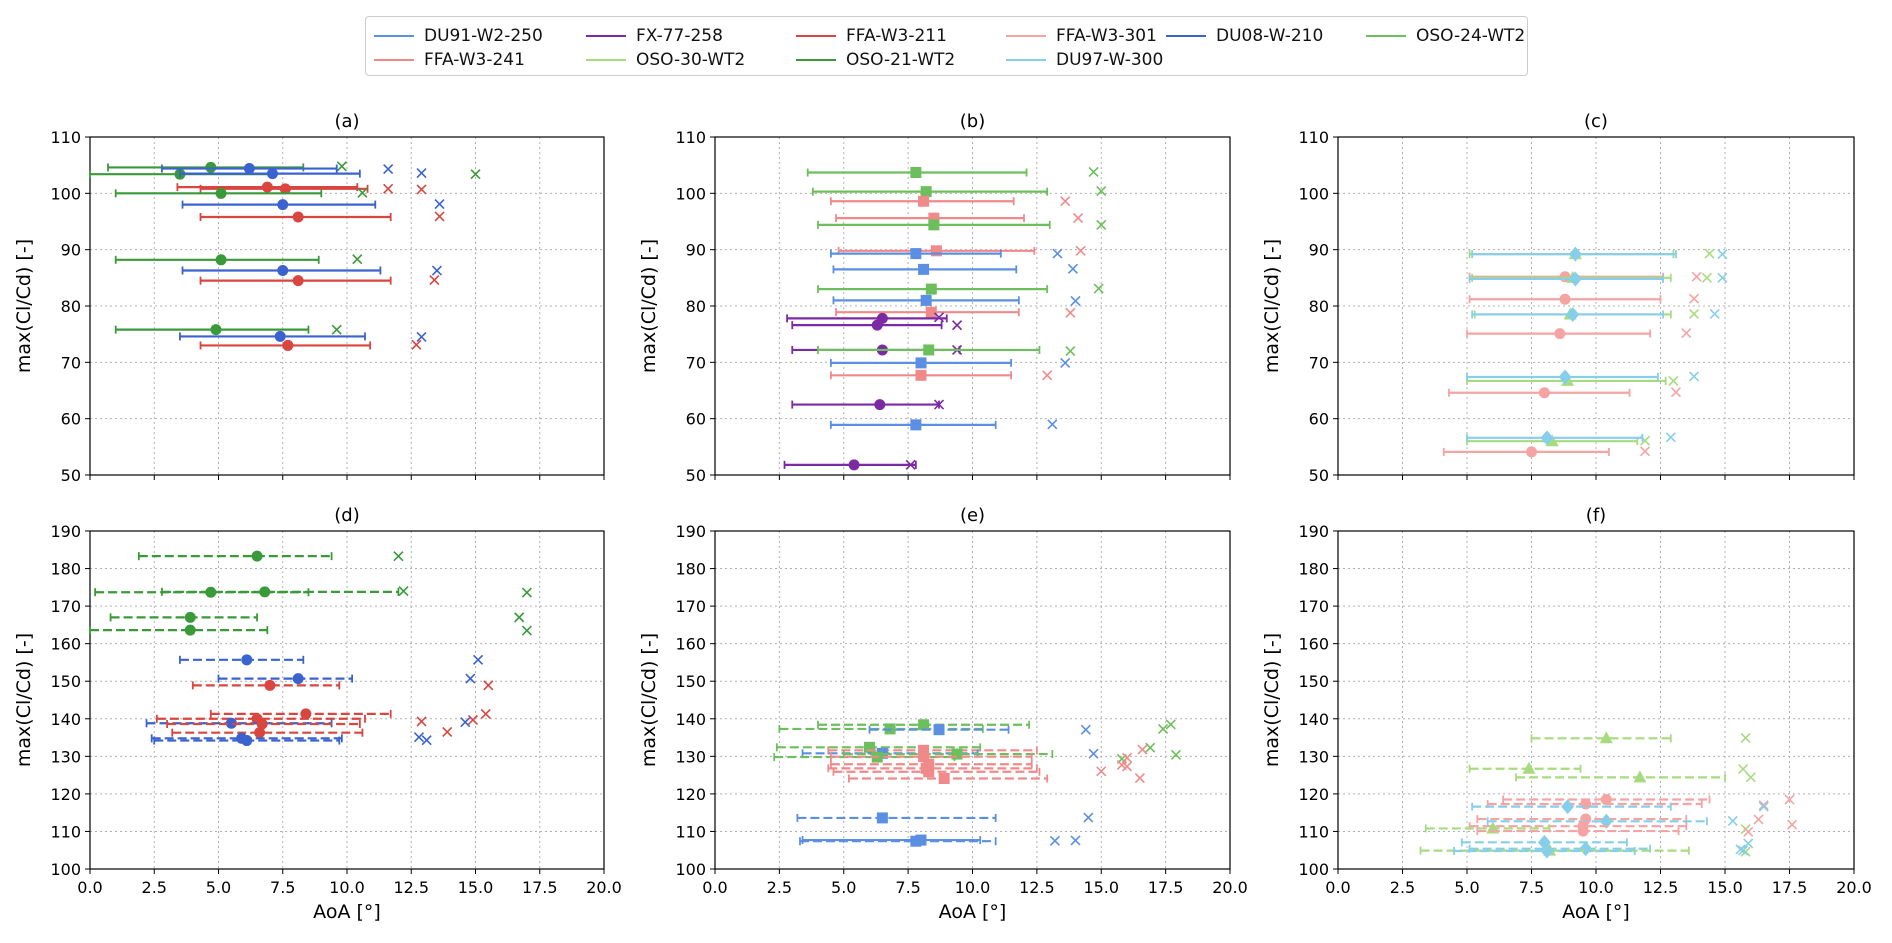 This screenshot has height=943, width=1892. Describe the element at coordinates (690, 569) in the screenshot. I see `y-tick-label: 180` at that location.